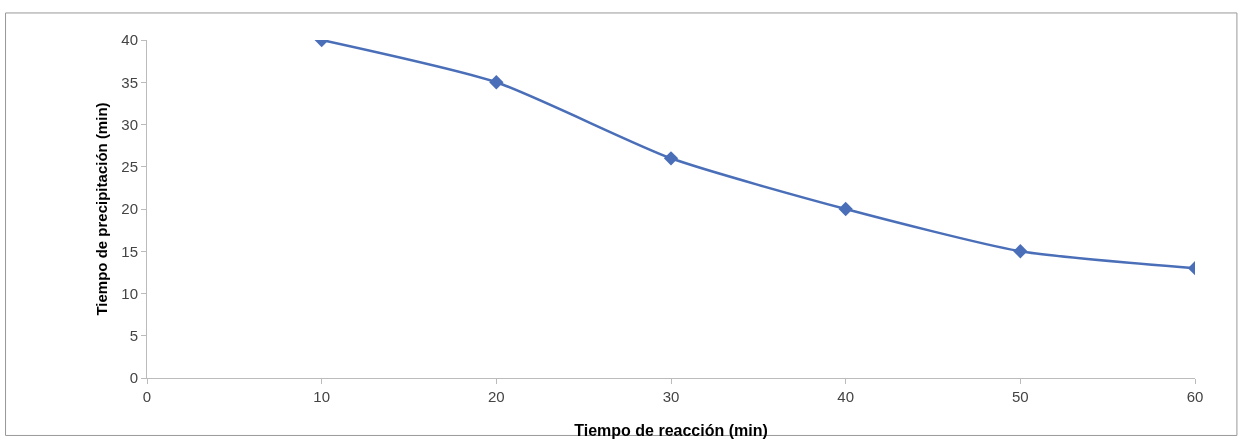 This screenshot has width=1256, height=444. I want to click on x-tick-label: 20, so click(496, 396).